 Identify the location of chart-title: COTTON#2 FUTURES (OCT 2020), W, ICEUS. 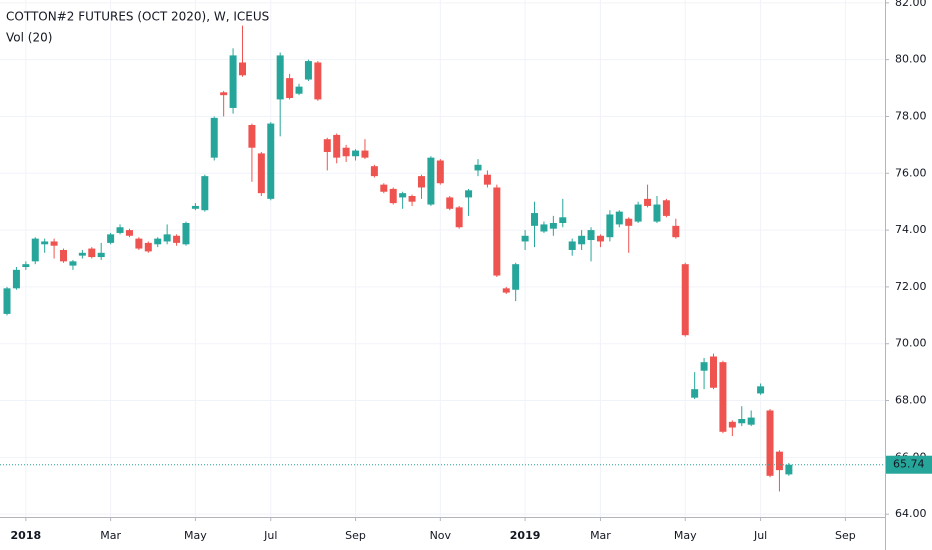
(137, 17).